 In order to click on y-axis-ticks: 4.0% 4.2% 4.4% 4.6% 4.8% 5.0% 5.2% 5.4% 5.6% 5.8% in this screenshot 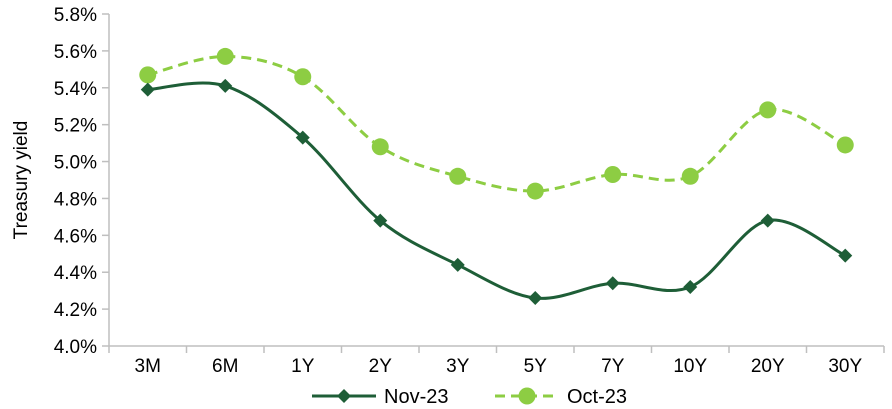, I will do `click(81, 181)`.